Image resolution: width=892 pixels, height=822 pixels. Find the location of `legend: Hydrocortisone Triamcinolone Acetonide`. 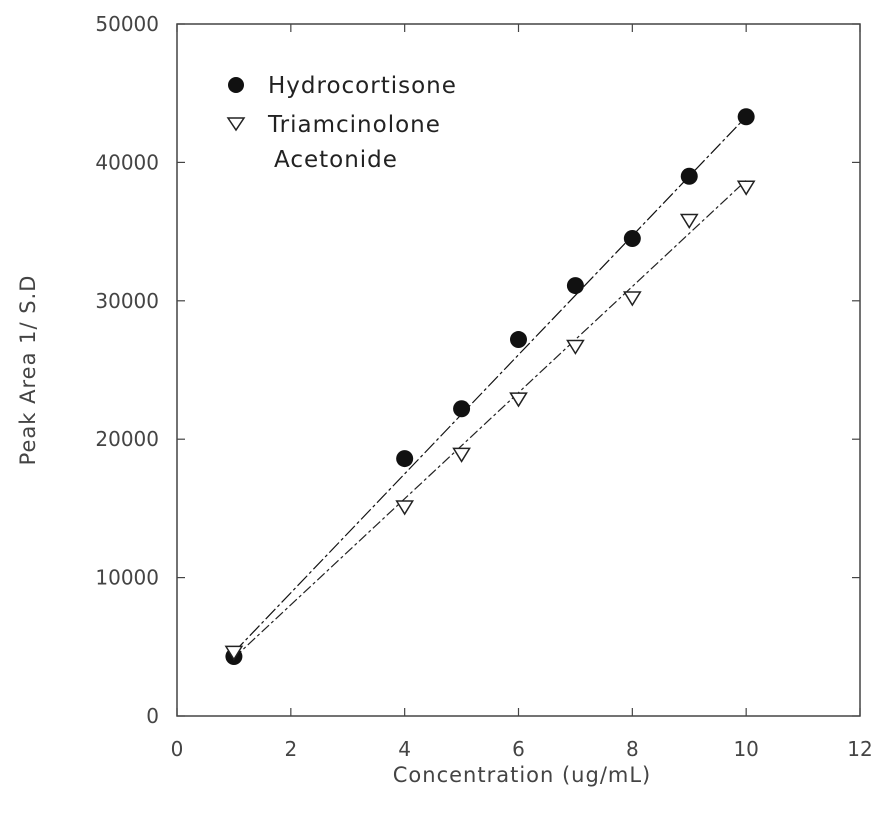

legend: Hydrocortisone Triamcinolone Acetonide is located at coordinates (341, 123).